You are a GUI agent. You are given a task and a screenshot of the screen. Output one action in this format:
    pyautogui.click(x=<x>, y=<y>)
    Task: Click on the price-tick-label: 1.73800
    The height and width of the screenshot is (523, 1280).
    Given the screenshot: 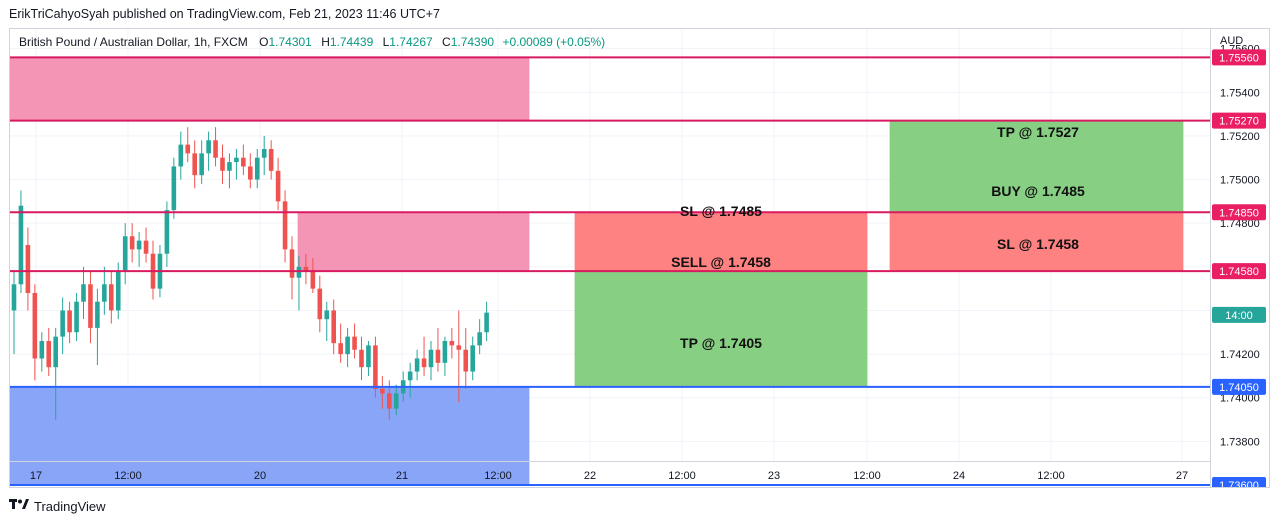 What is the action you would take?
    pyautogui.click(x=1240, y=442)
    